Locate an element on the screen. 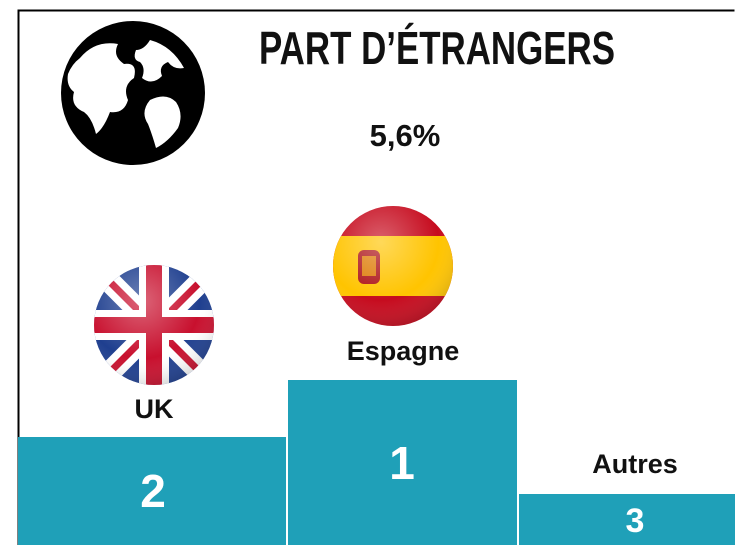 This screenshot has width=735, height=545. podium-rank: 1 is located at coordinates (402, 463).